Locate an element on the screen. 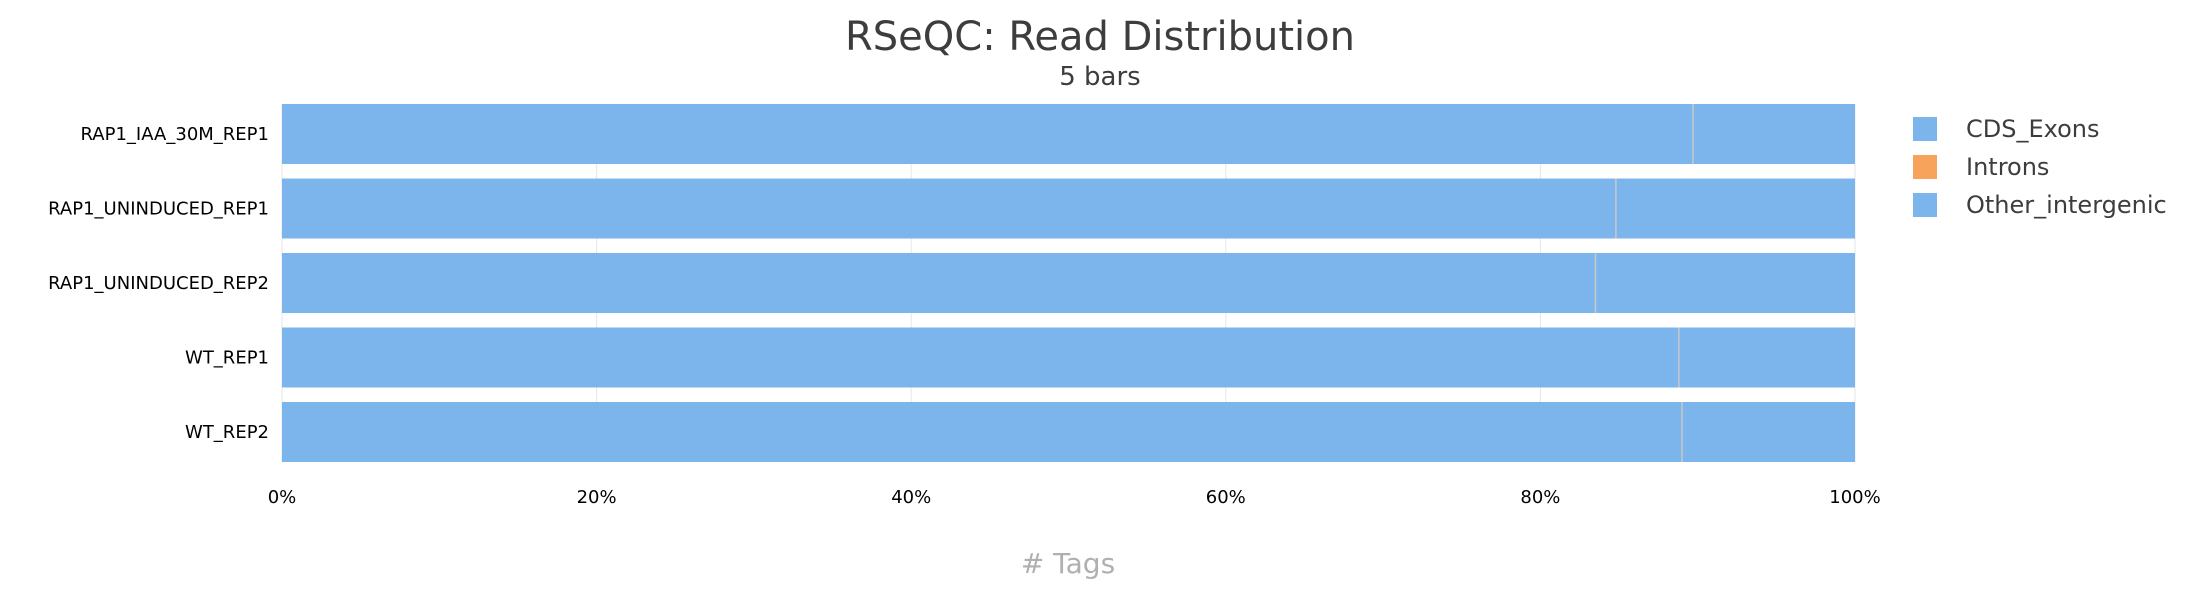 The height and width of the screenshot is (600, 2200). legend: CDS_Exons Introns Other_intergenic is located at coordinates (2040, 167).